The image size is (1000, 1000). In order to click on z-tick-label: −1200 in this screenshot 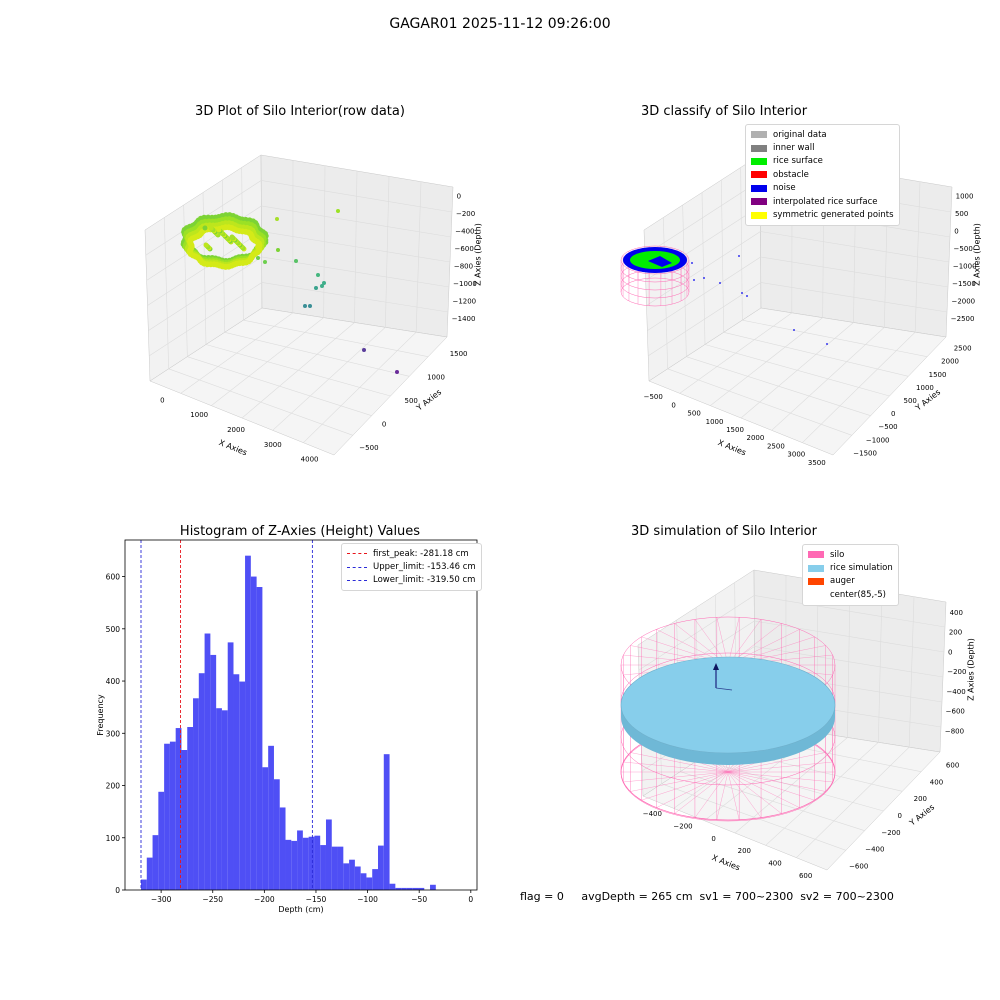, I will do `click(464, 301)`.